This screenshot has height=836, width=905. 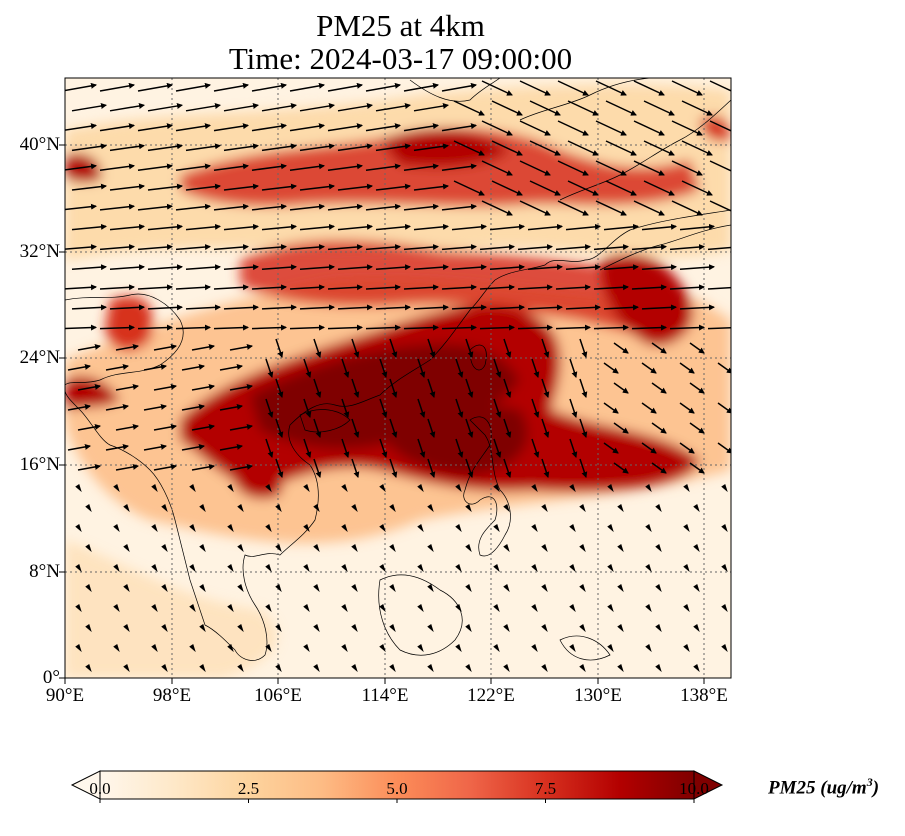 What do you see at coordinates (385, 695) in the screenshot?
I see `lon-tick-label: 114°E` at bounding box center [385, 695].